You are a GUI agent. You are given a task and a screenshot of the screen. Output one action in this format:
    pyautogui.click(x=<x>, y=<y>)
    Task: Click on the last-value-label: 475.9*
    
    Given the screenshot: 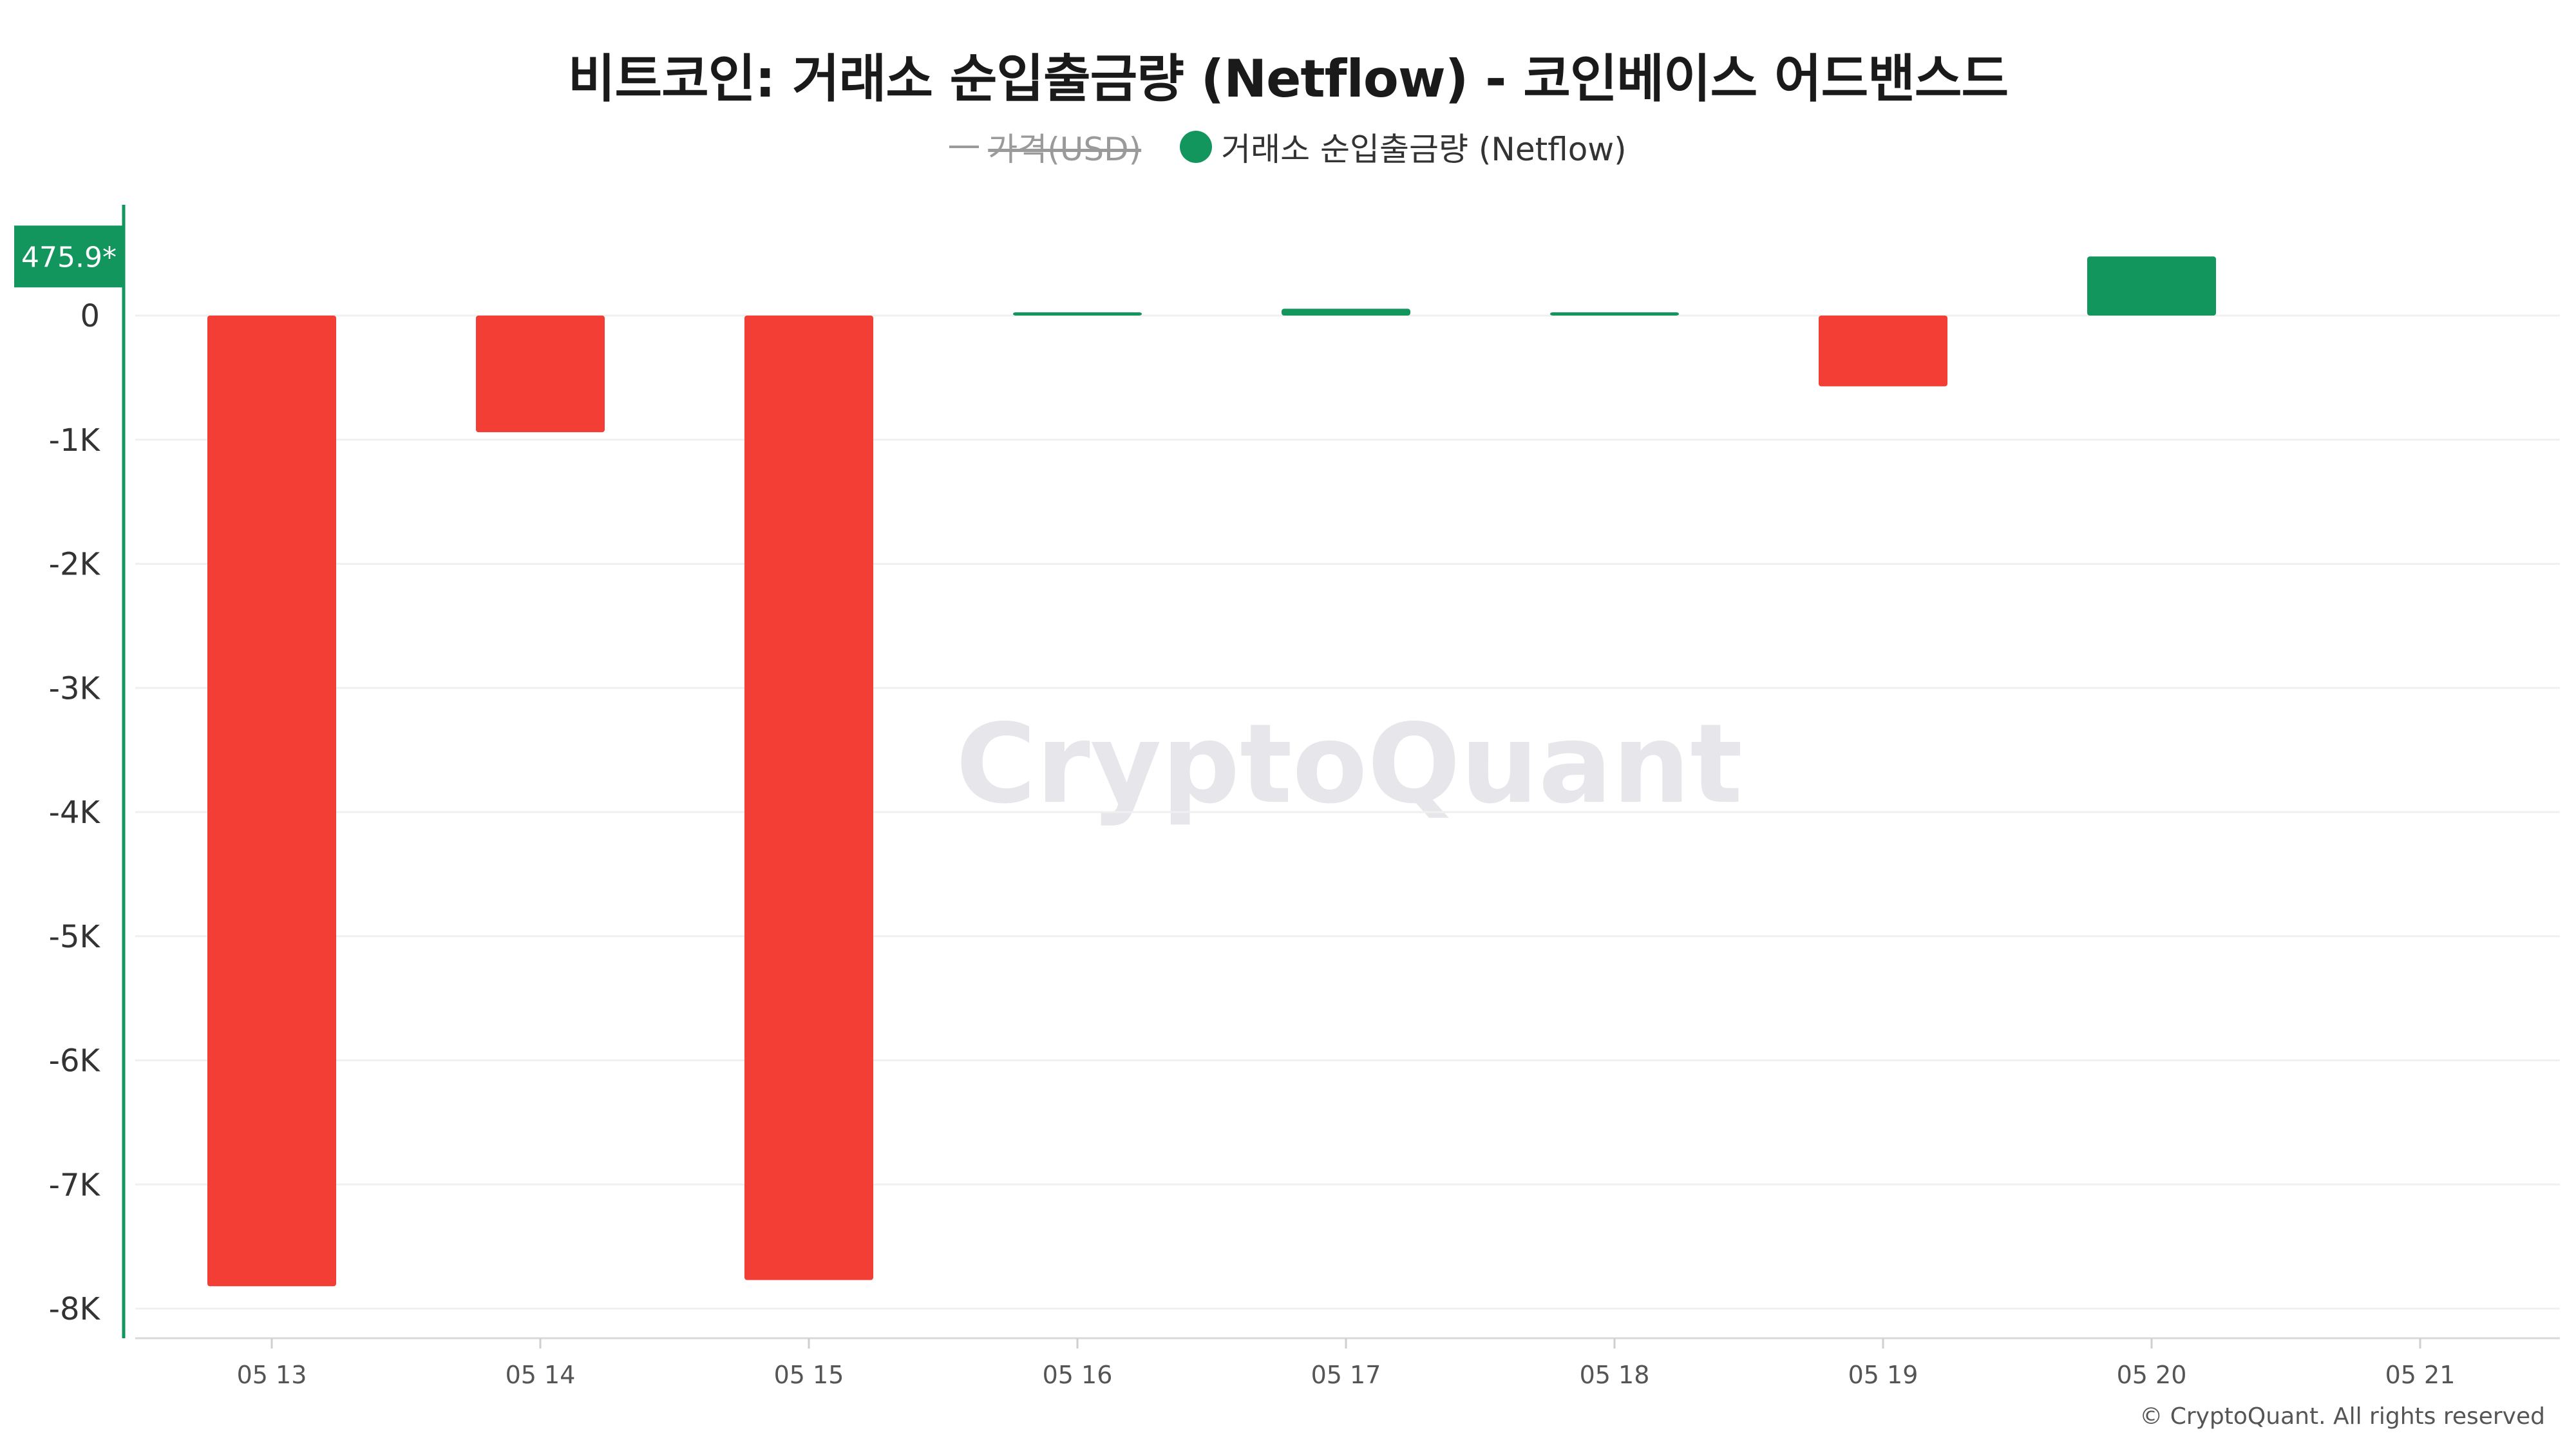 What is the action you would take?
    pyautogui.click(x=69, y=257)
    